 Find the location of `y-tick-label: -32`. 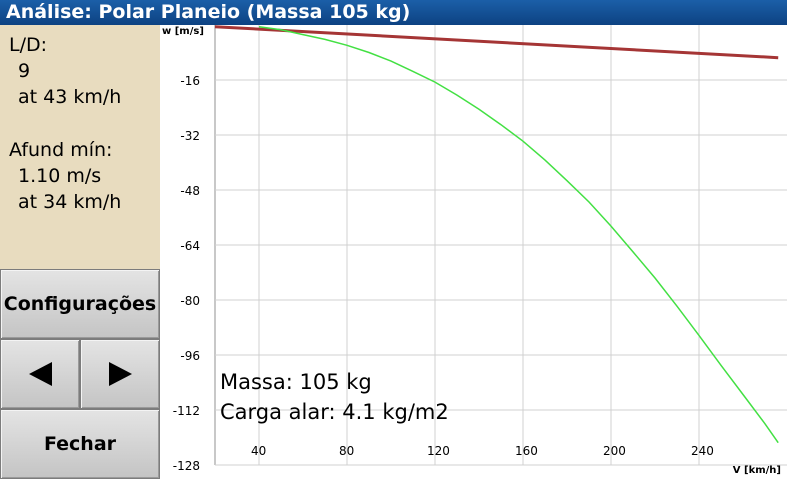

y-tick-label: -32 is located at coordinates (190, 136).